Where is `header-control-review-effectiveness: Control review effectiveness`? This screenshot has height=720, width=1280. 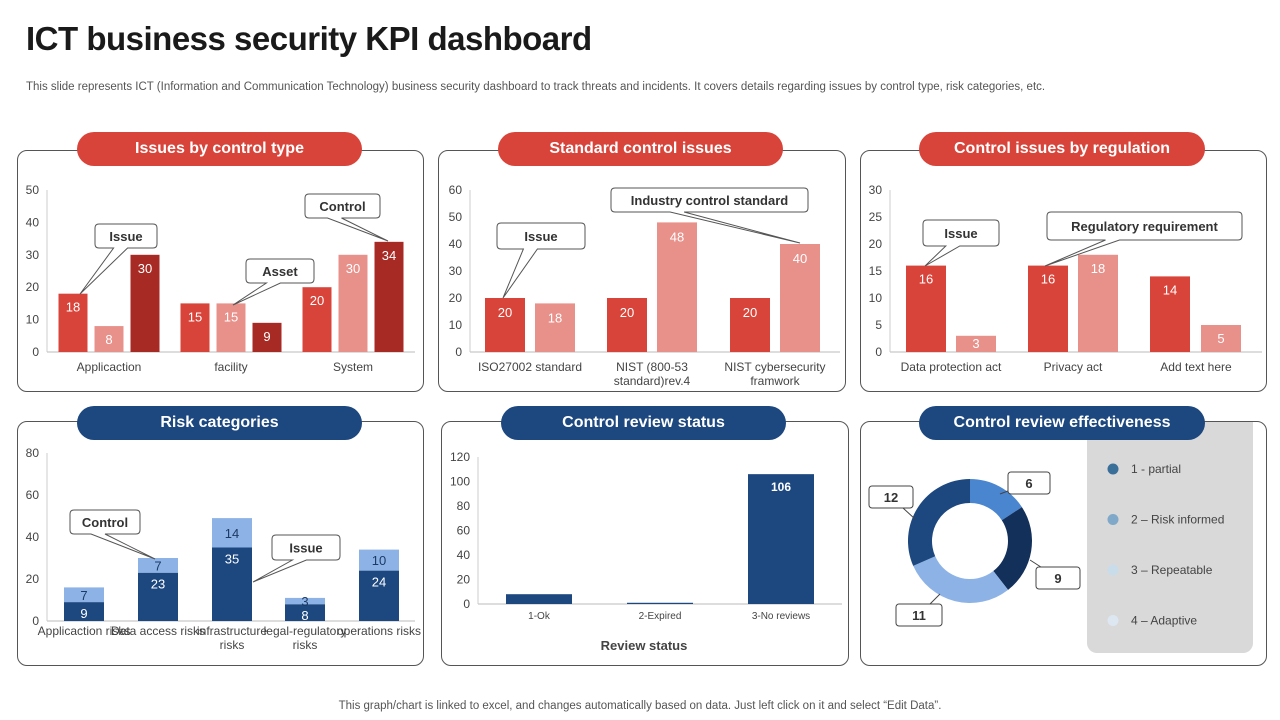 header-control-review-effectiveness: Control review effectiveness is located at coordinates (1062, 423).